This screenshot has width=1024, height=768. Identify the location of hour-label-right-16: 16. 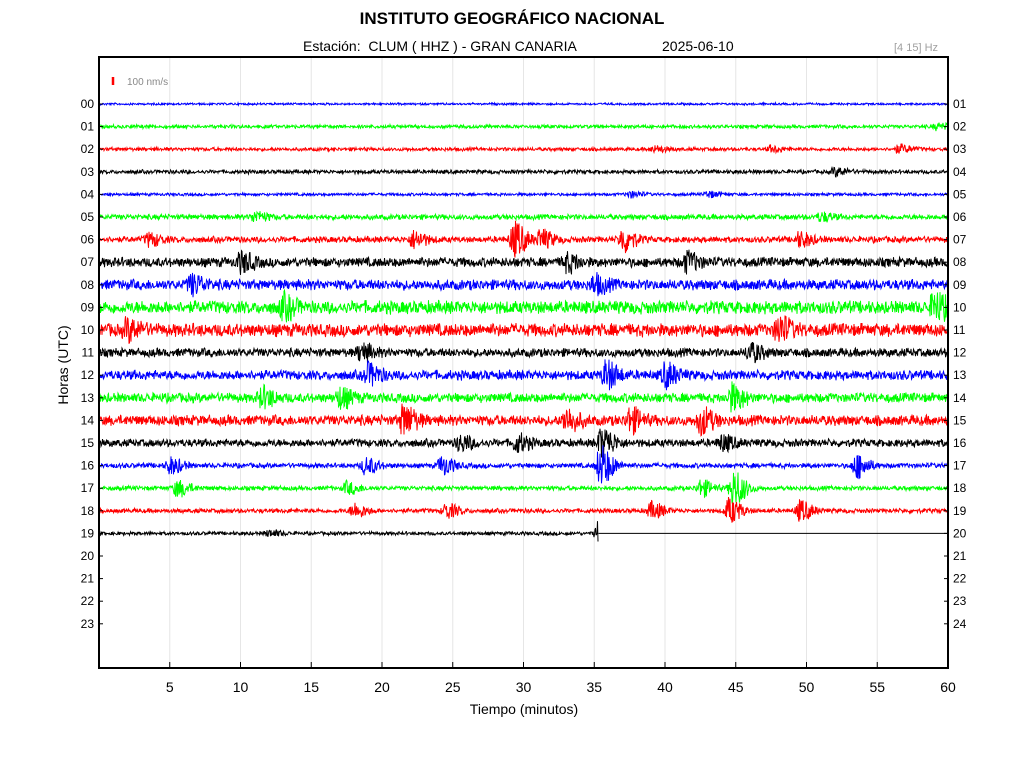
(960, 443).